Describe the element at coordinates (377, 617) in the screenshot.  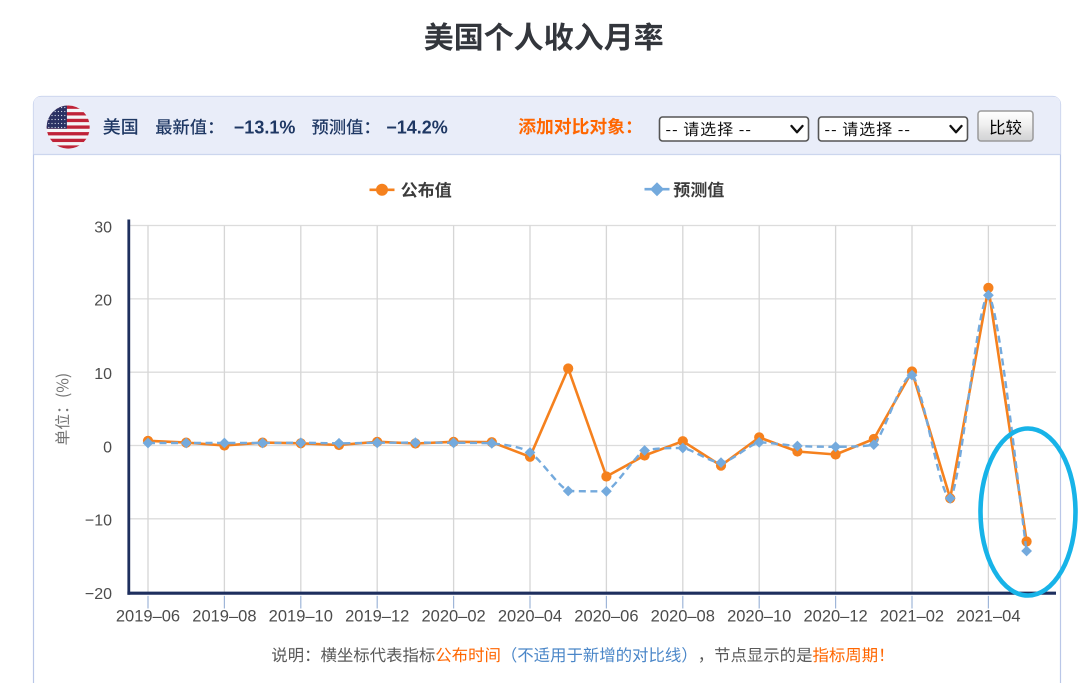
I see `svg-text: 2019–12` at that location.